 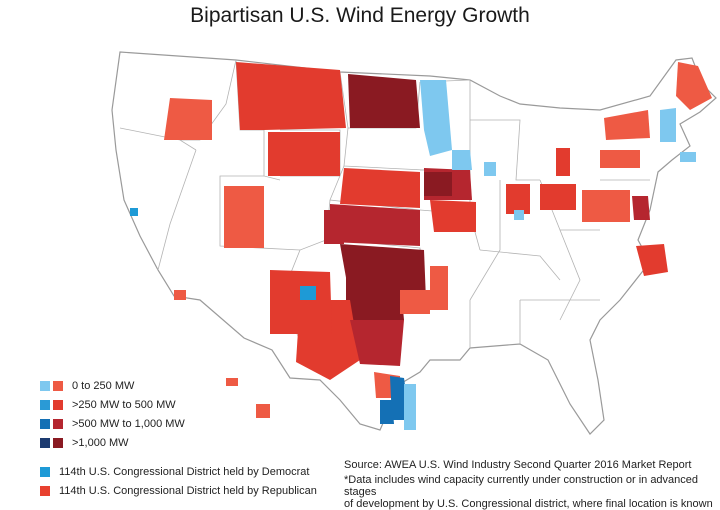 What do you see at coordinates (334, 227) in the screenshot?
I see `district-colorado-east` at bounding box center [334, 227].